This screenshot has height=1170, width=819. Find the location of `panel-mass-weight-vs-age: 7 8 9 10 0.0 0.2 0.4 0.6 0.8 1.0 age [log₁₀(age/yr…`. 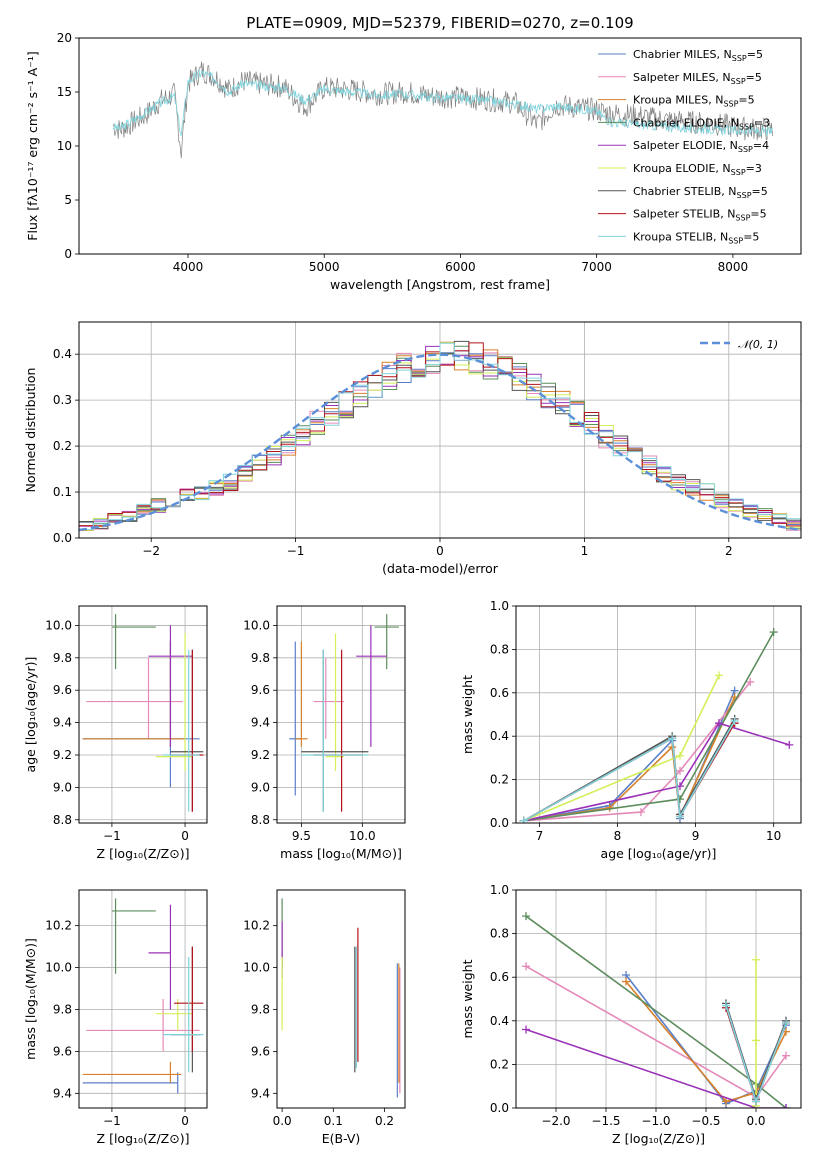

panel-mass-weight-vs-age: 7 8 9 10 0.0 0.2 0.4 0.6 0.8 1.0 age [log₁₀(age/yr… is located at coordinates (631, 730).